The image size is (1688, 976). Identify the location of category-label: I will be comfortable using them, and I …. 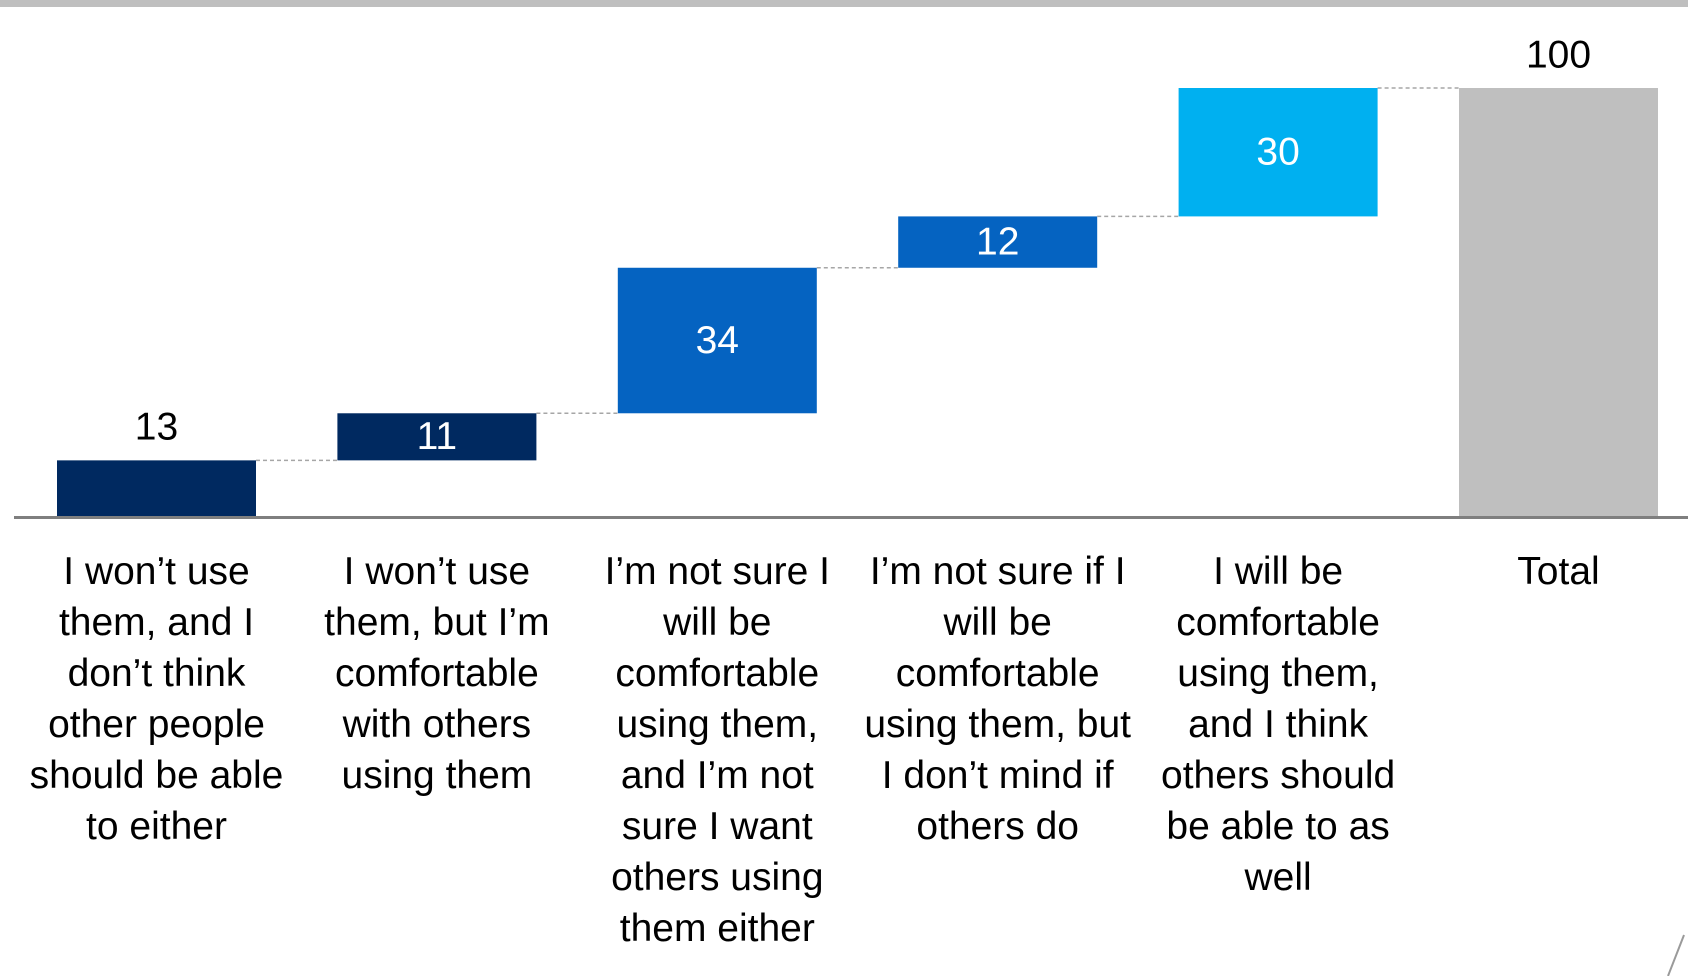
(1278, 724).